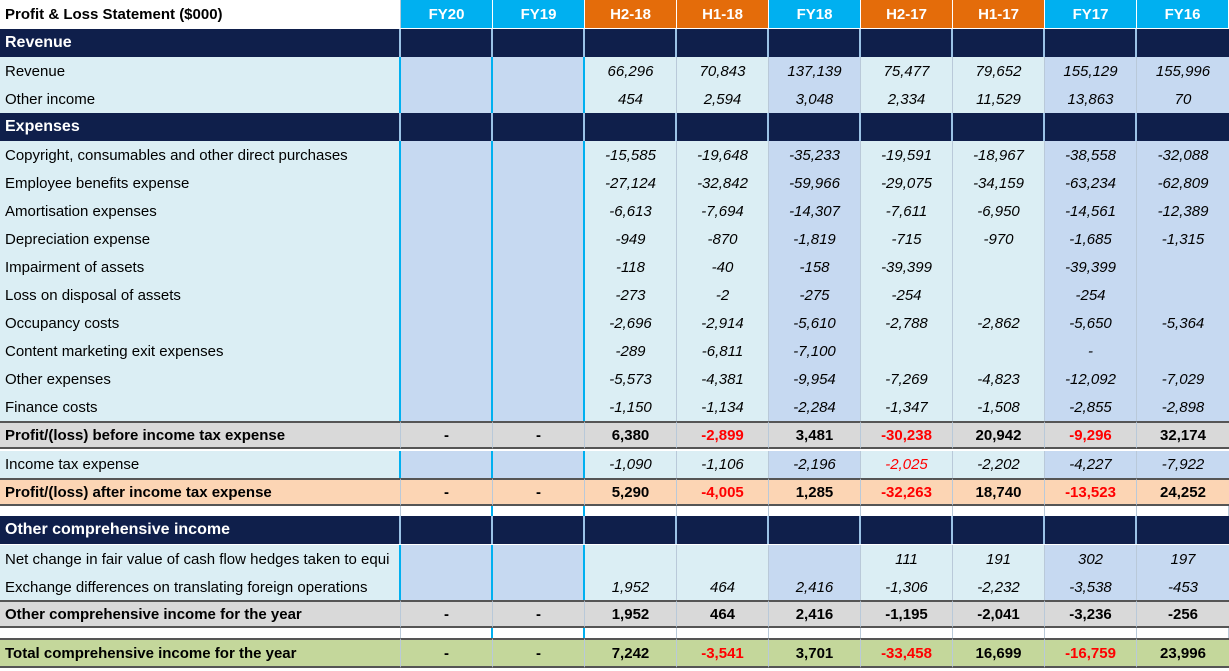 The image size is (1229, 671). Describe the element at coordinates (1091, 183) in the screenshot. I see `value-cell: -63,234` at that location.